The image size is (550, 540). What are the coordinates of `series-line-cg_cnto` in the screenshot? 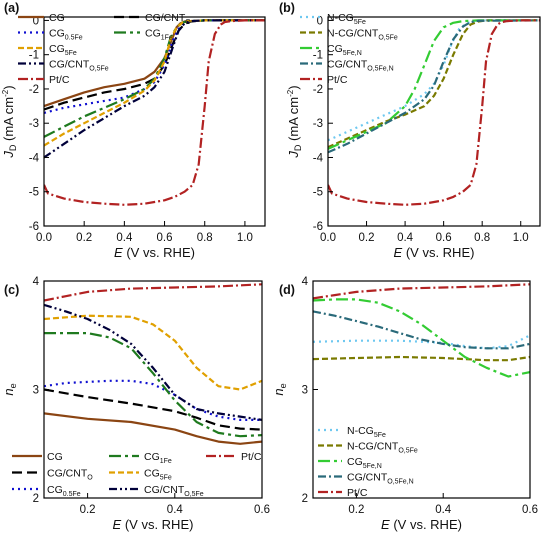 It's located at (153, 409).